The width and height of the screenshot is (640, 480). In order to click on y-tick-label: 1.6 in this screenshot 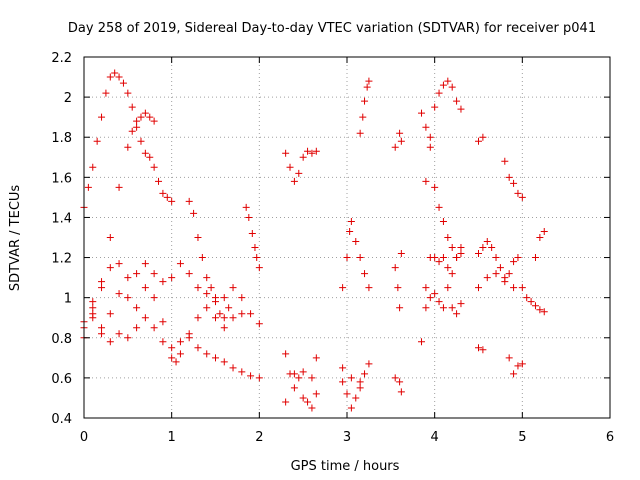, I will do `click(61, 178)`.